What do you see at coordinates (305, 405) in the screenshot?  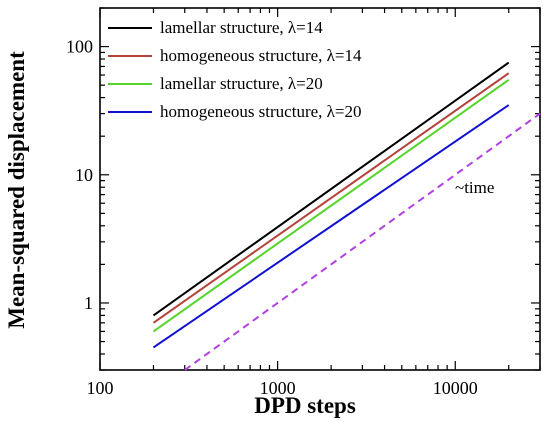 I see `x-axis-title: DPD steps` at bounding box center [305, 405].